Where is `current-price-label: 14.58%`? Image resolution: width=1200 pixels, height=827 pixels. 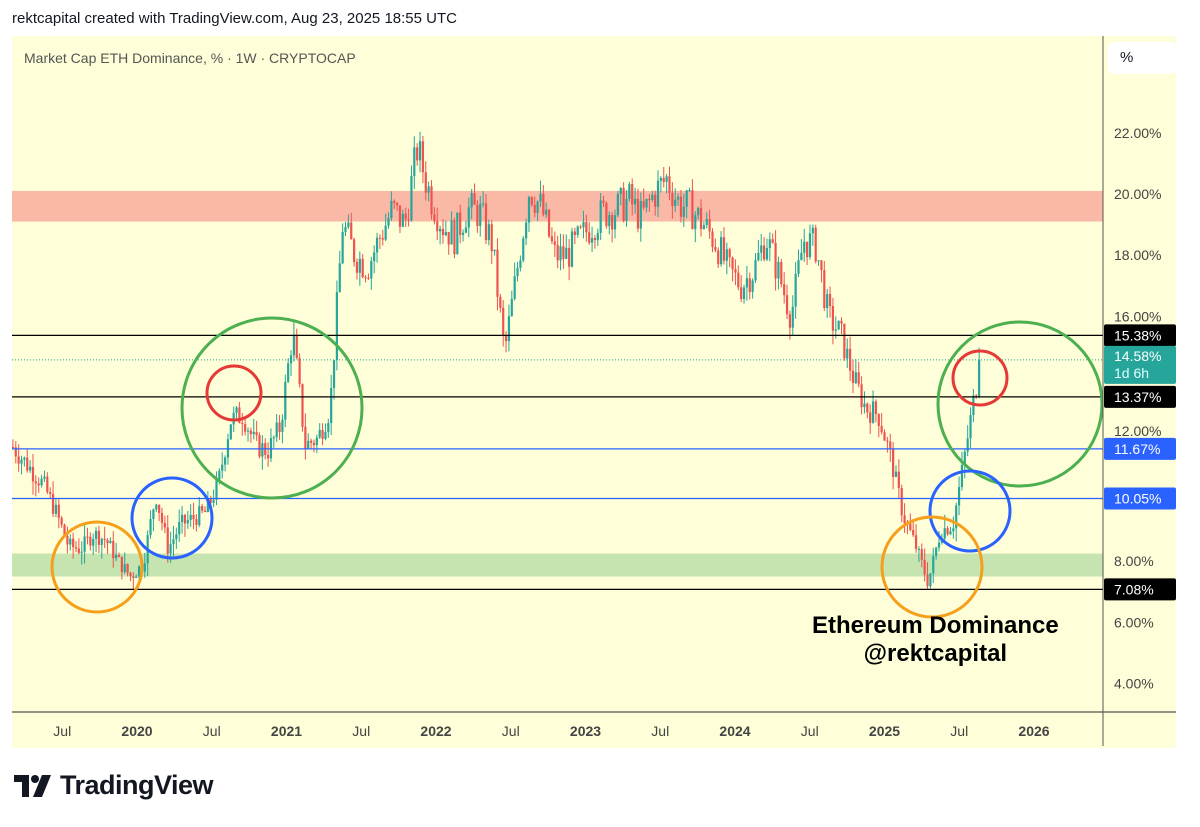
current-price-label: 14.58% is located at coordinates (1137, 356).